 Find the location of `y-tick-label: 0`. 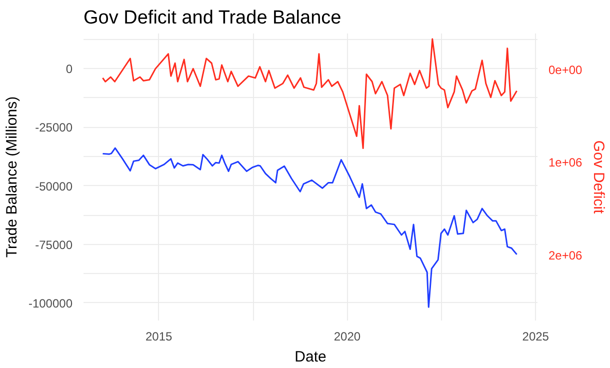

y-tick-label: 0 is located at coordinates (69, 69).